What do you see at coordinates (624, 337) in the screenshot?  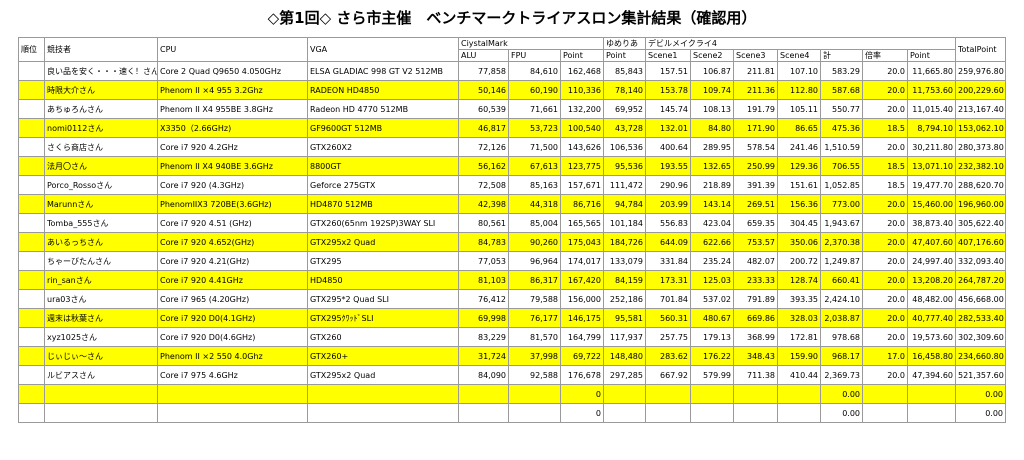 I see `table-cell: 117,937` at bounding box center [624, 337].